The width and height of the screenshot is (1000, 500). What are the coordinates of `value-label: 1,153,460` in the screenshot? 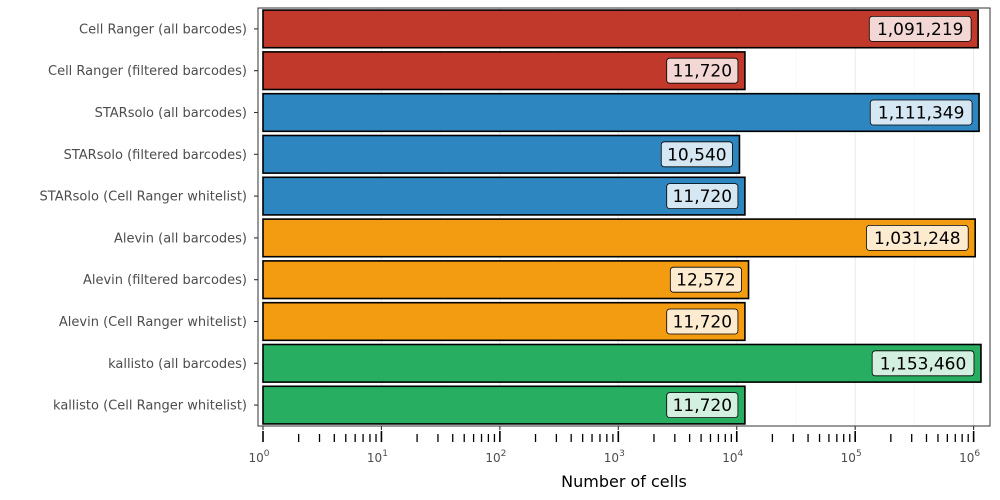 It's located at (923, 364).